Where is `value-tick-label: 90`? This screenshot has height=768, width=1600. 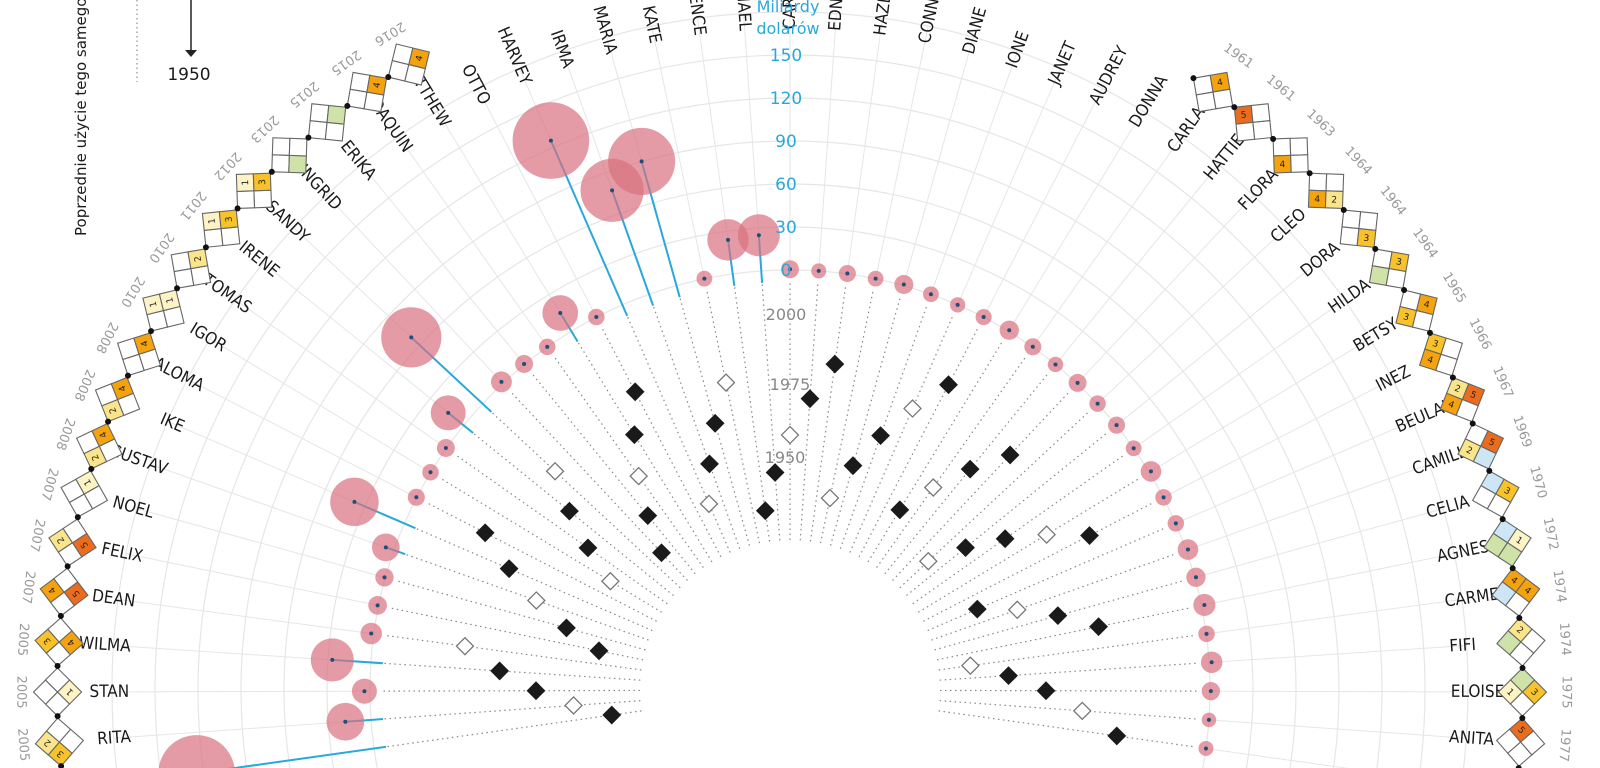 value-tick-label: 90 is located at coordinates (786, 142).